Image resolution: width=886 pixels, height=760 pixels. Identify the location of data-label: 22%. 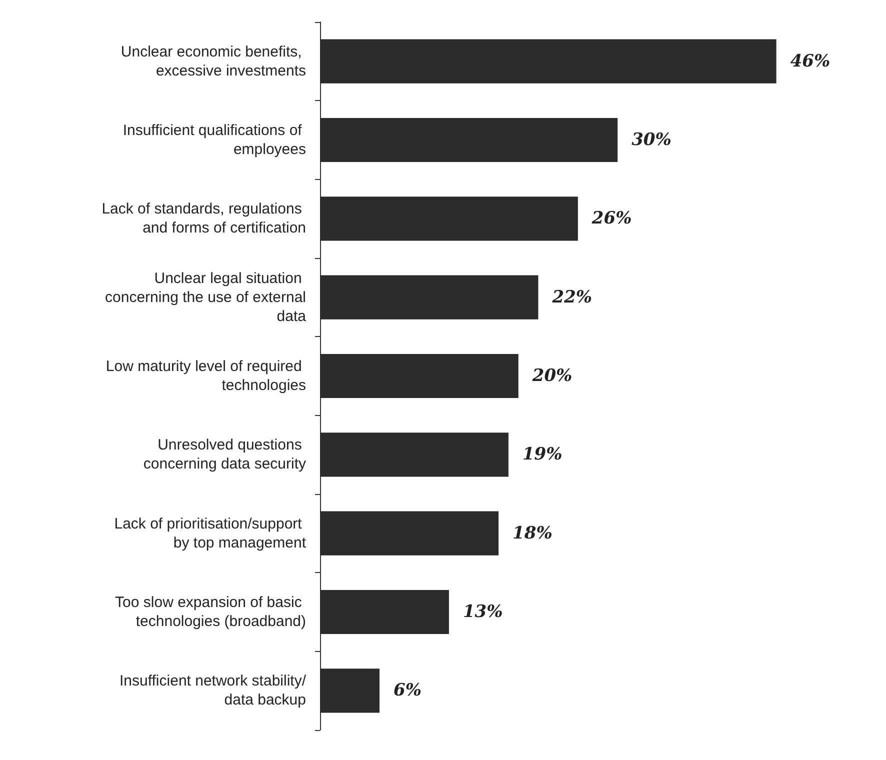
(571, 297).